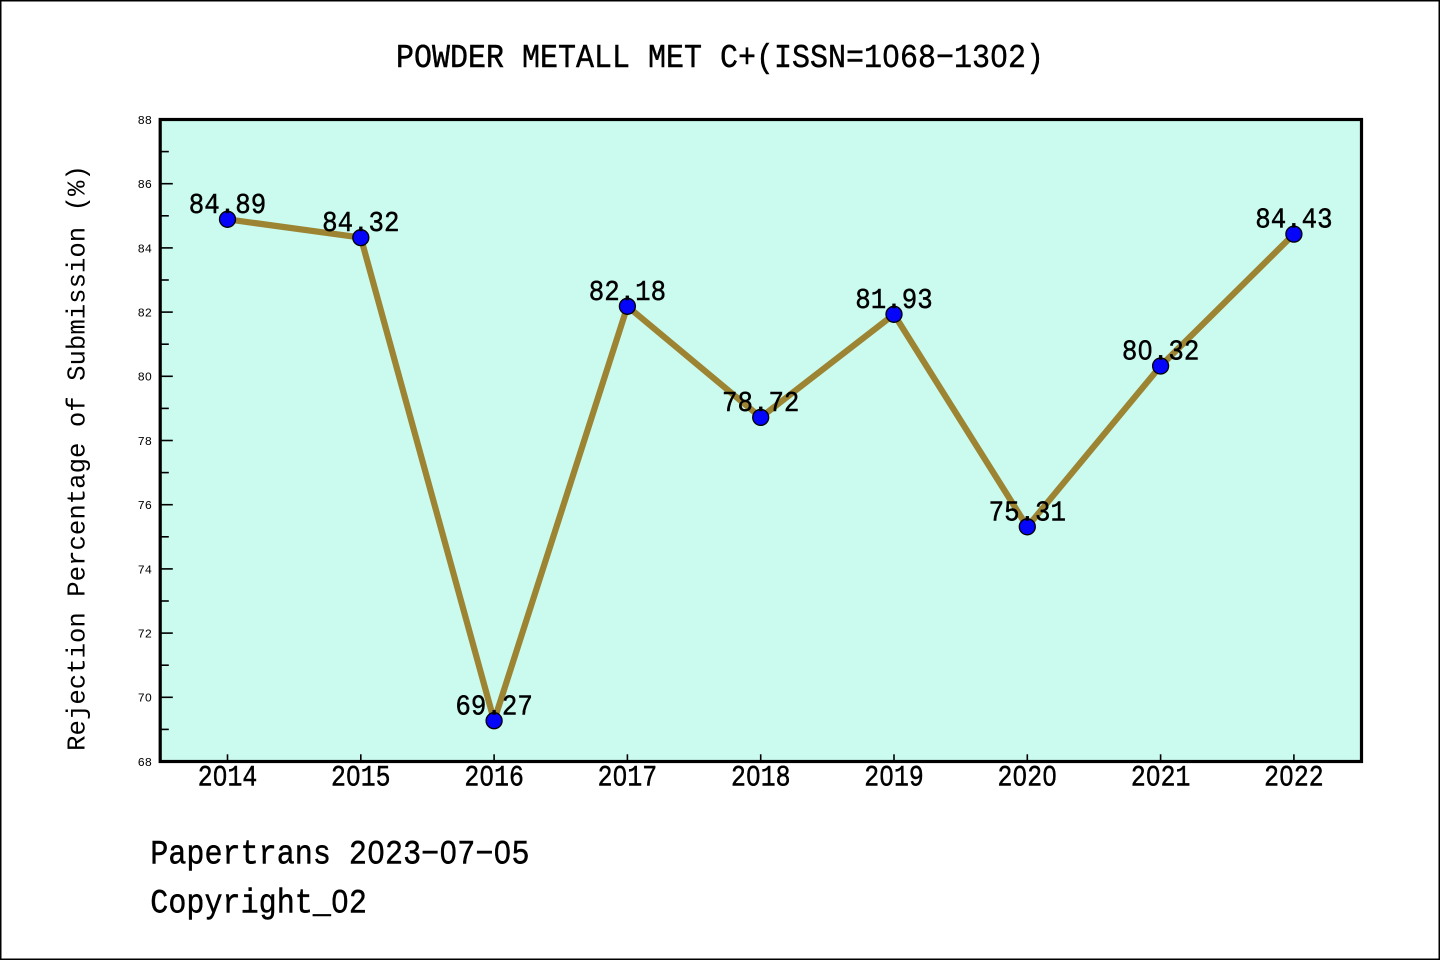  I want to click on svg-text: 2019, so click(894, 778).